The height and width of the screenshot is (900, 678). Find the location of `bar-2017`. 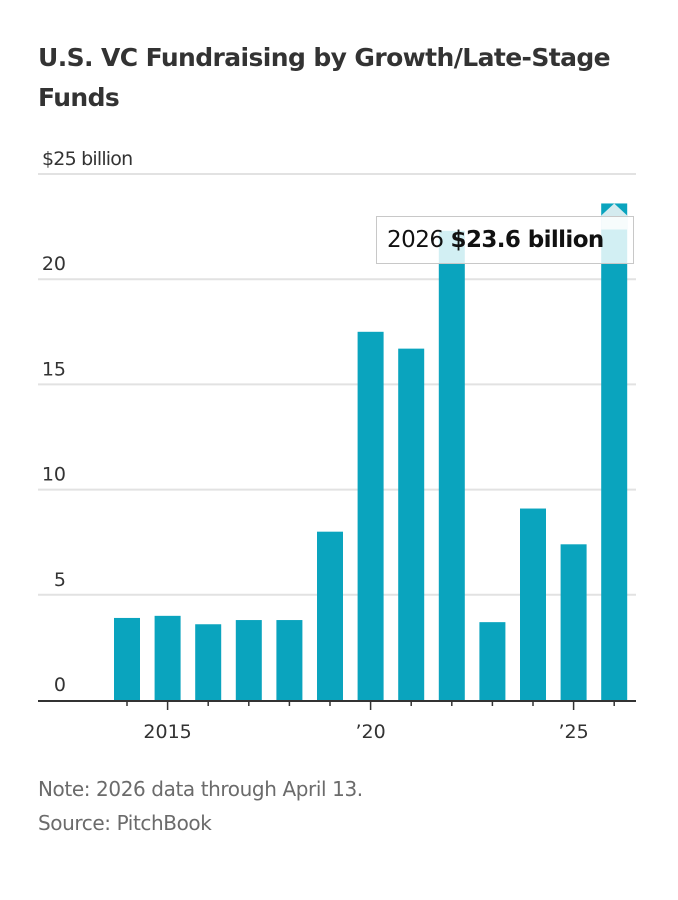

bar-2017 is located at coordinates (248, 660).